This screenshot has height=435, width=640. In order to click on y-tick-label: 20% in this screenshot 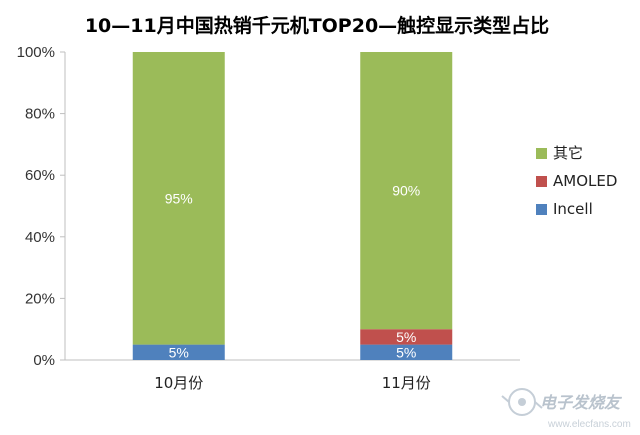, I will do `click(40, 298)`.